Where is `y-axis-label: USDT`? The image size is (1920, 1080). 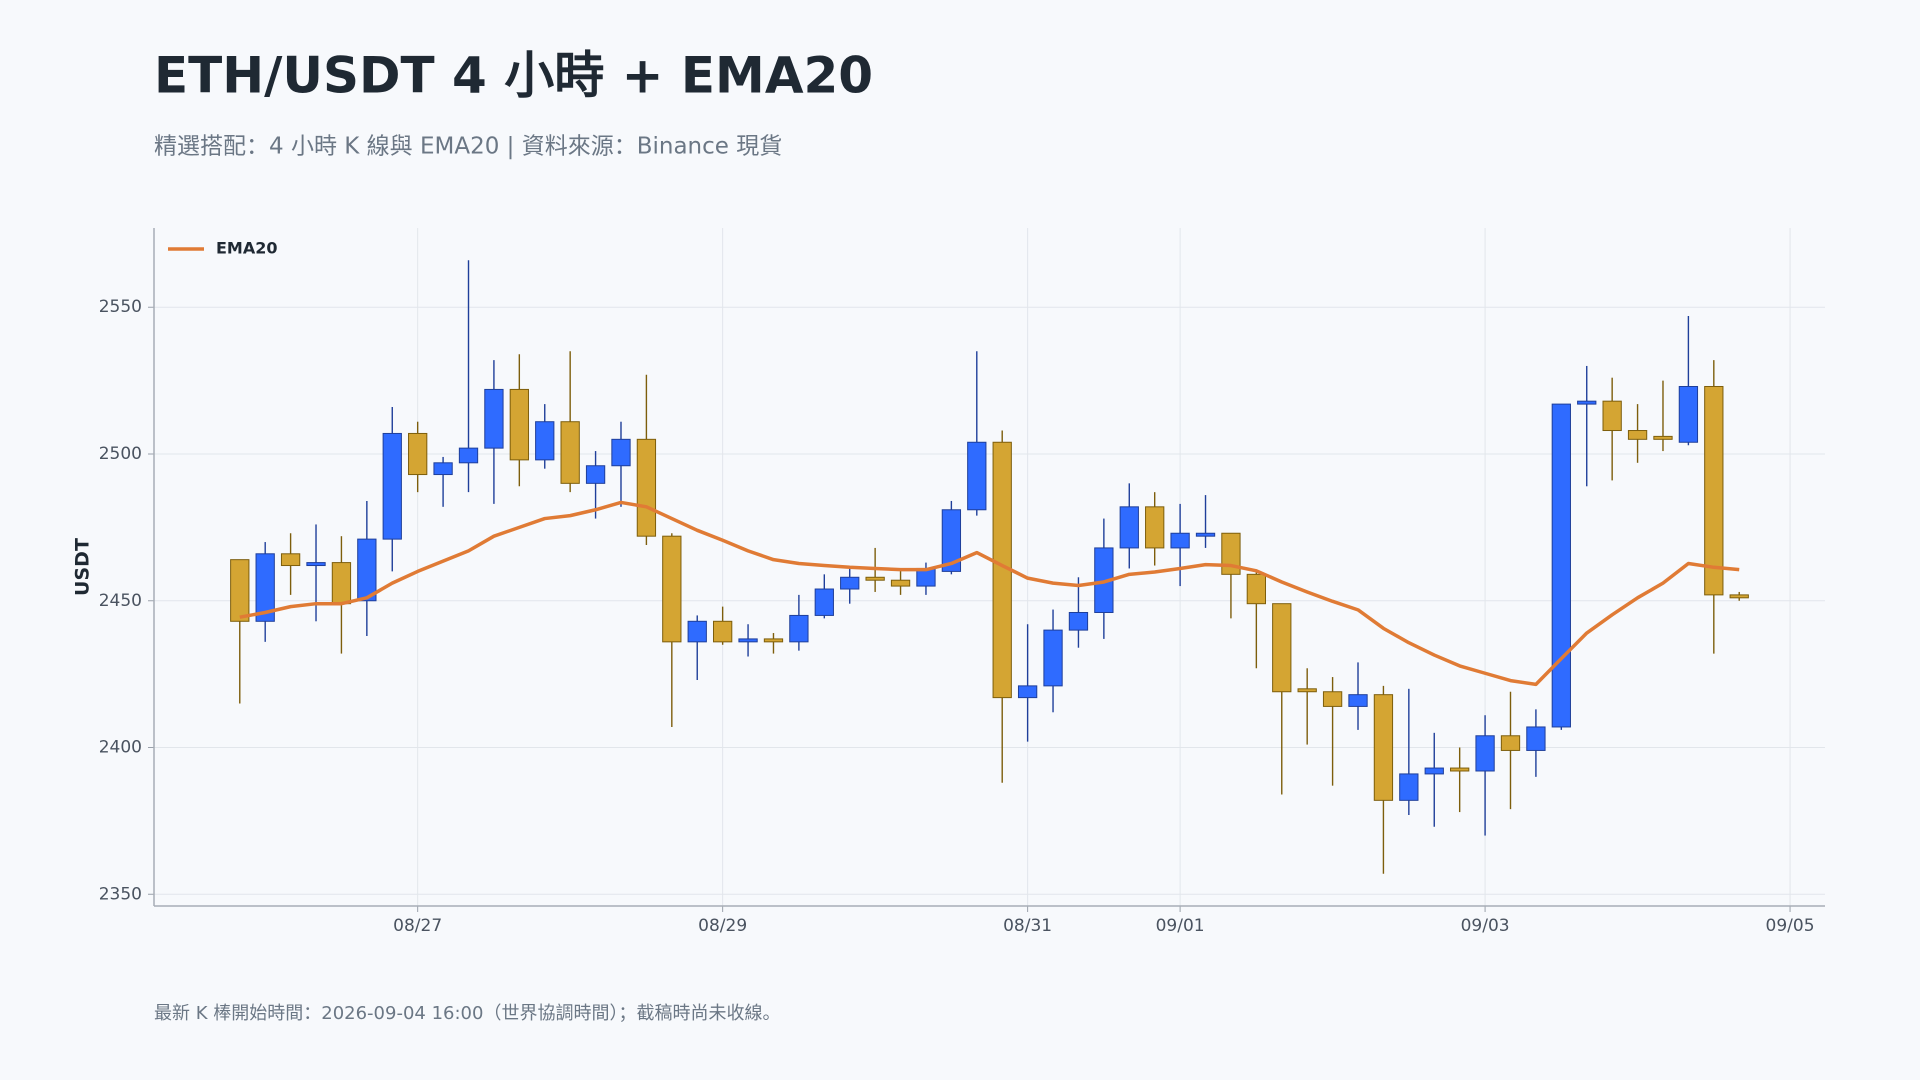 y-axis-label: USDT is located at coordinates (83, 567).